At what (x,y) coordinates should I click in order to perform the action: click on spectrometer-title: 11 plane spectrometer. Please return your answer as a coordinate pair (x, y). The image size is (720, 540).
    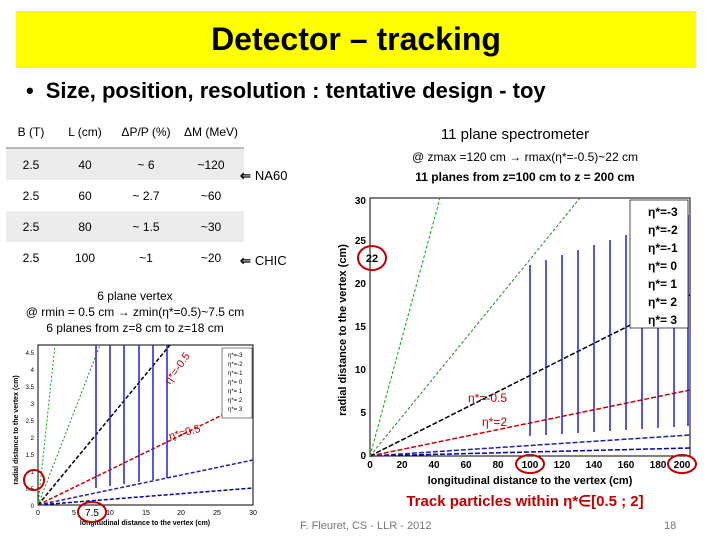
    Looking at the image, I should click on (515, 134).